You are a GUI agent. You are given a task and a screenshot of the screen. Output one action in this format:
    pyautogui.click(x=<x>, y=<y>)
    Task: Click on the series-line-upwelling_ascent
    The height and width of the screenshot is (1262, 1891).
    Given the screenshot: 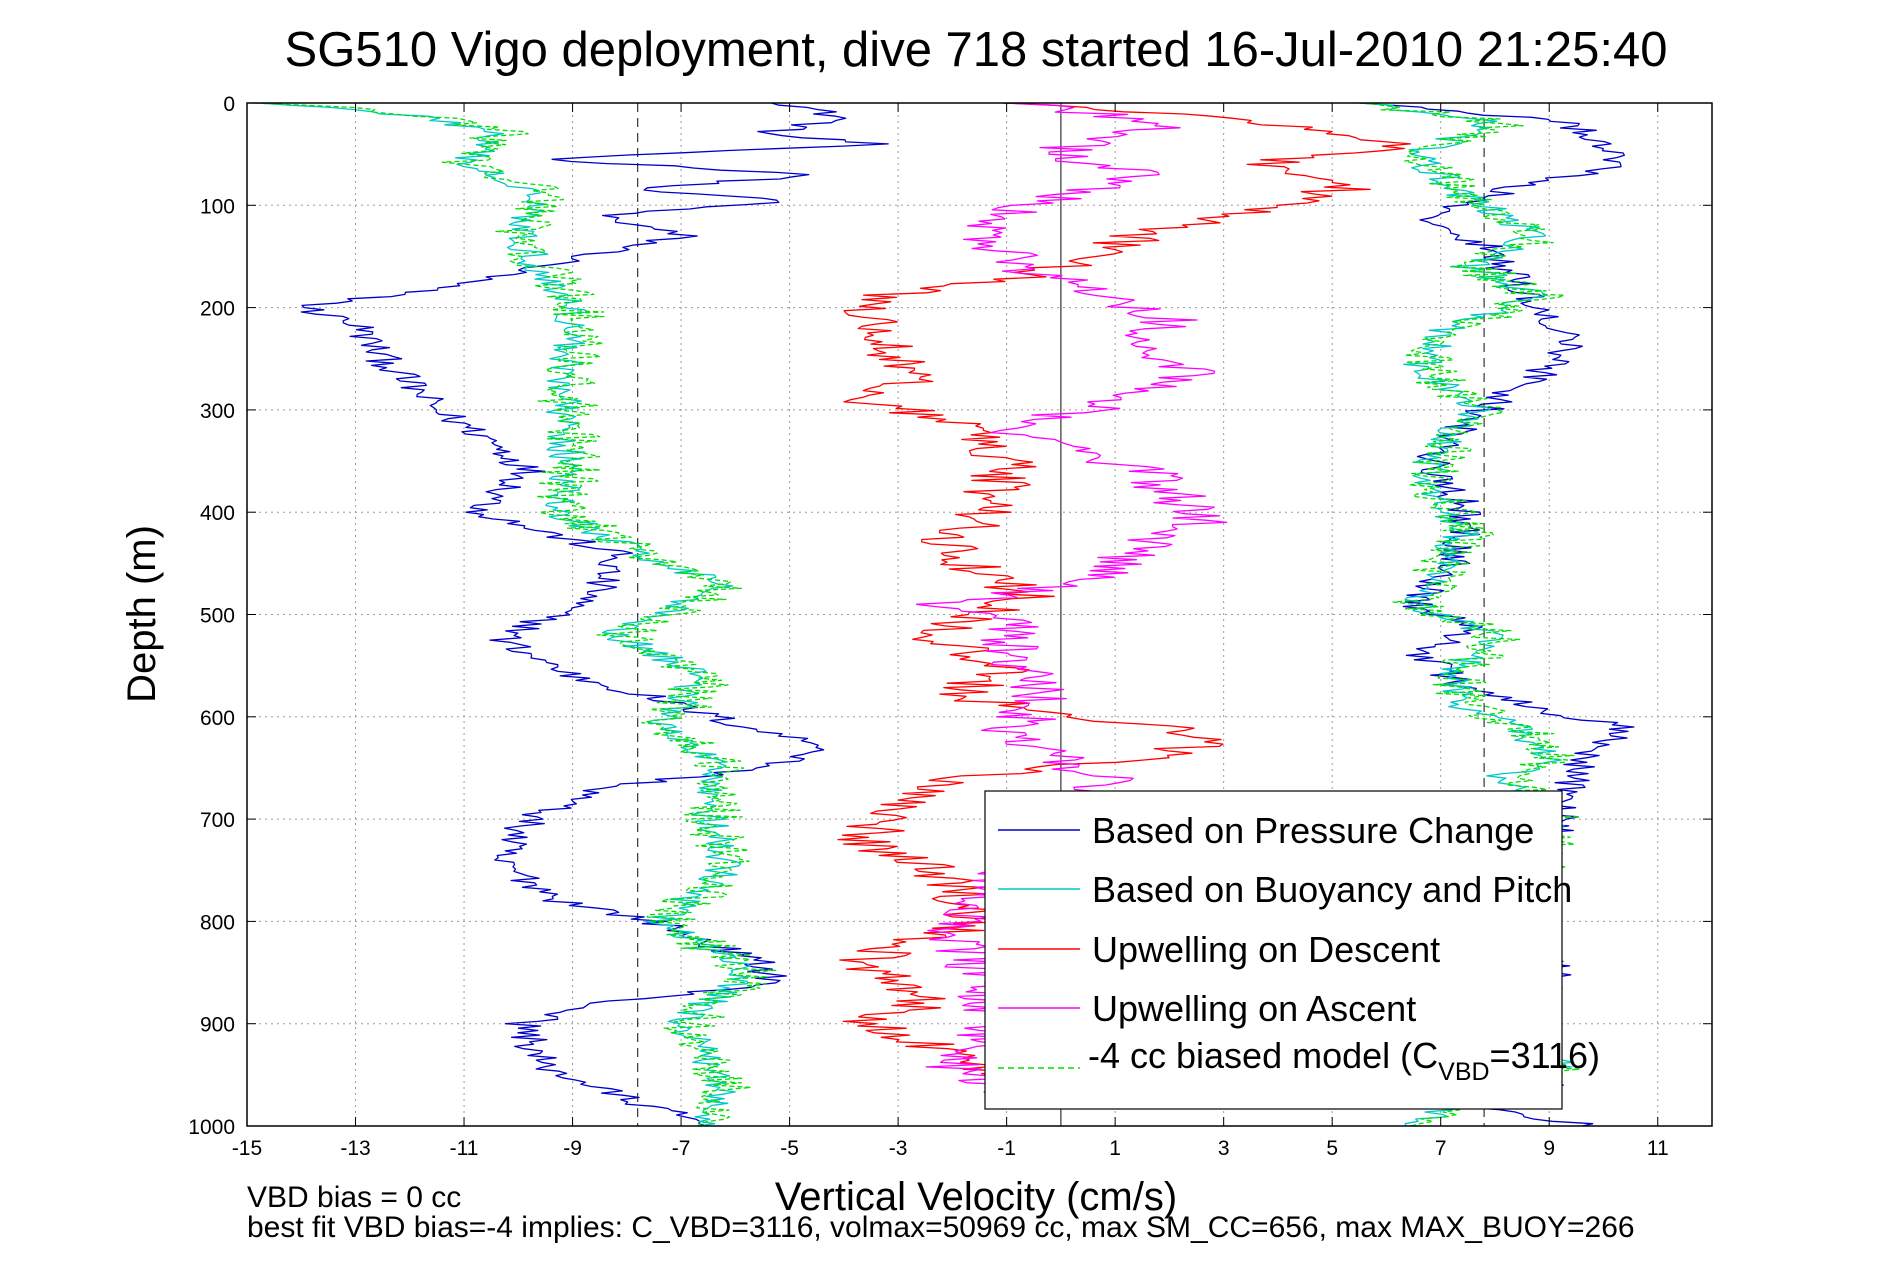 What is the action you would take?
    pyautogui.click(x=1071, y=605)
    